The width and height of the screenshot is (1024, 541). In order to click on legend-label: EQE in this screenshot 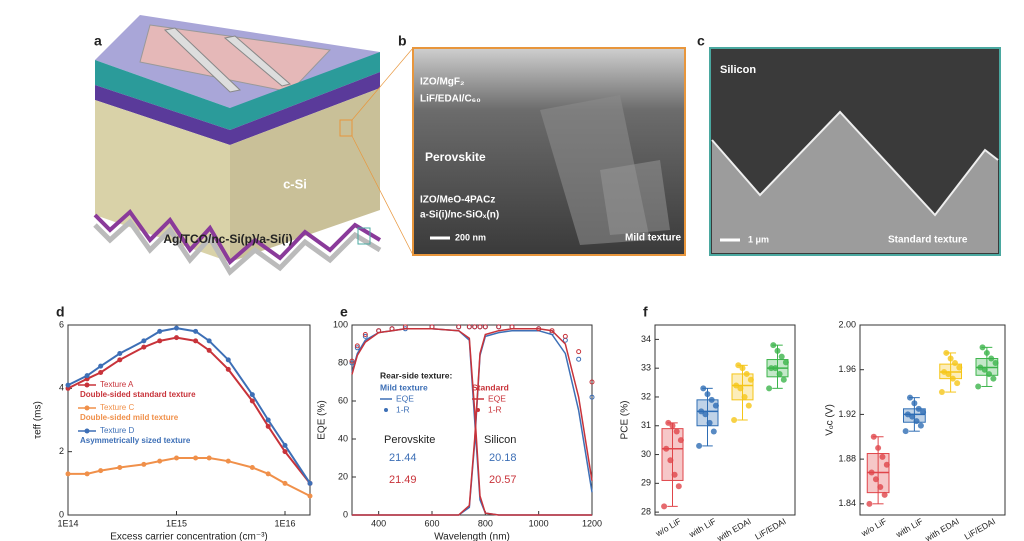, I will do `click(405, 398)`.